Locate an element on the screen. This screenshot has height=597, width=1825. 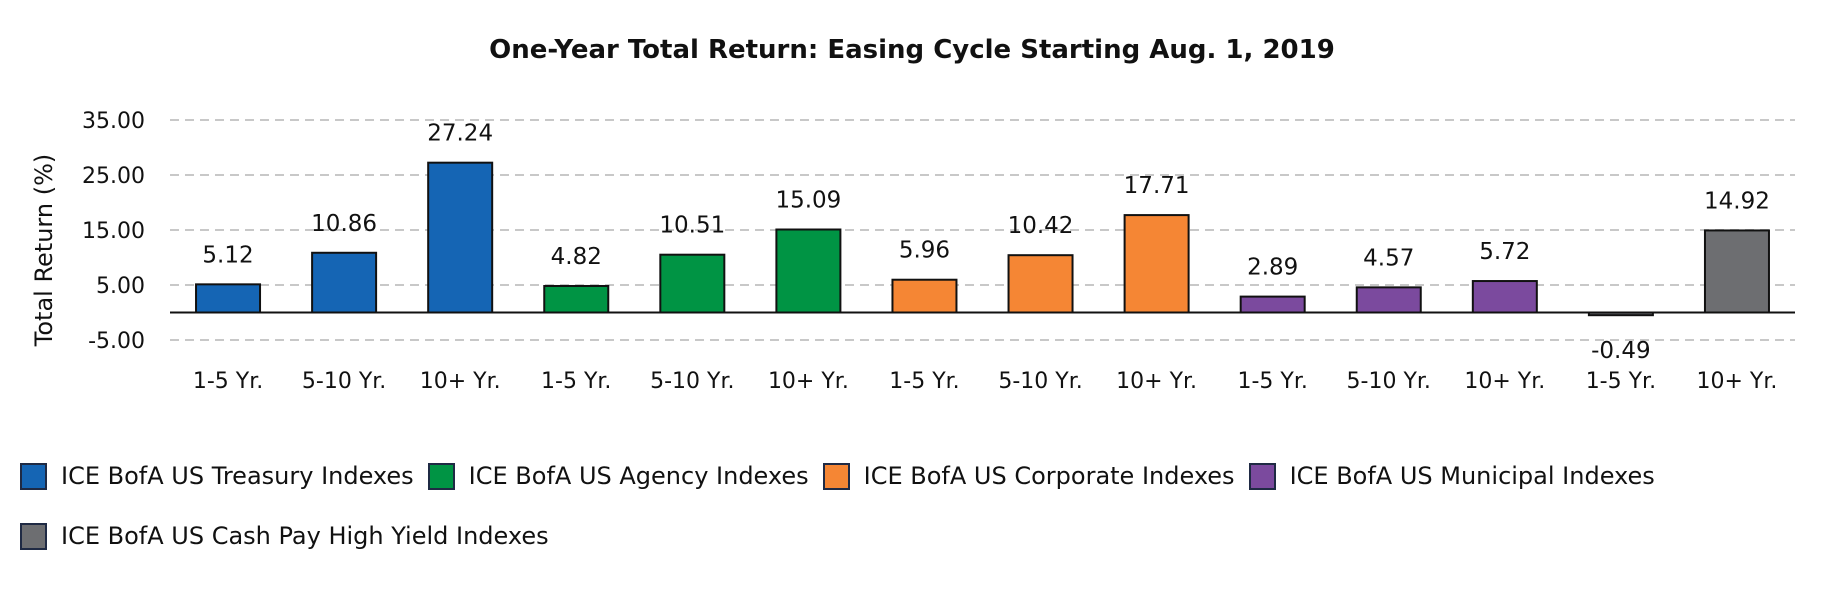
legend-item: ICE BofA US Corporate Indexes is located at coordinates (1028, 476).